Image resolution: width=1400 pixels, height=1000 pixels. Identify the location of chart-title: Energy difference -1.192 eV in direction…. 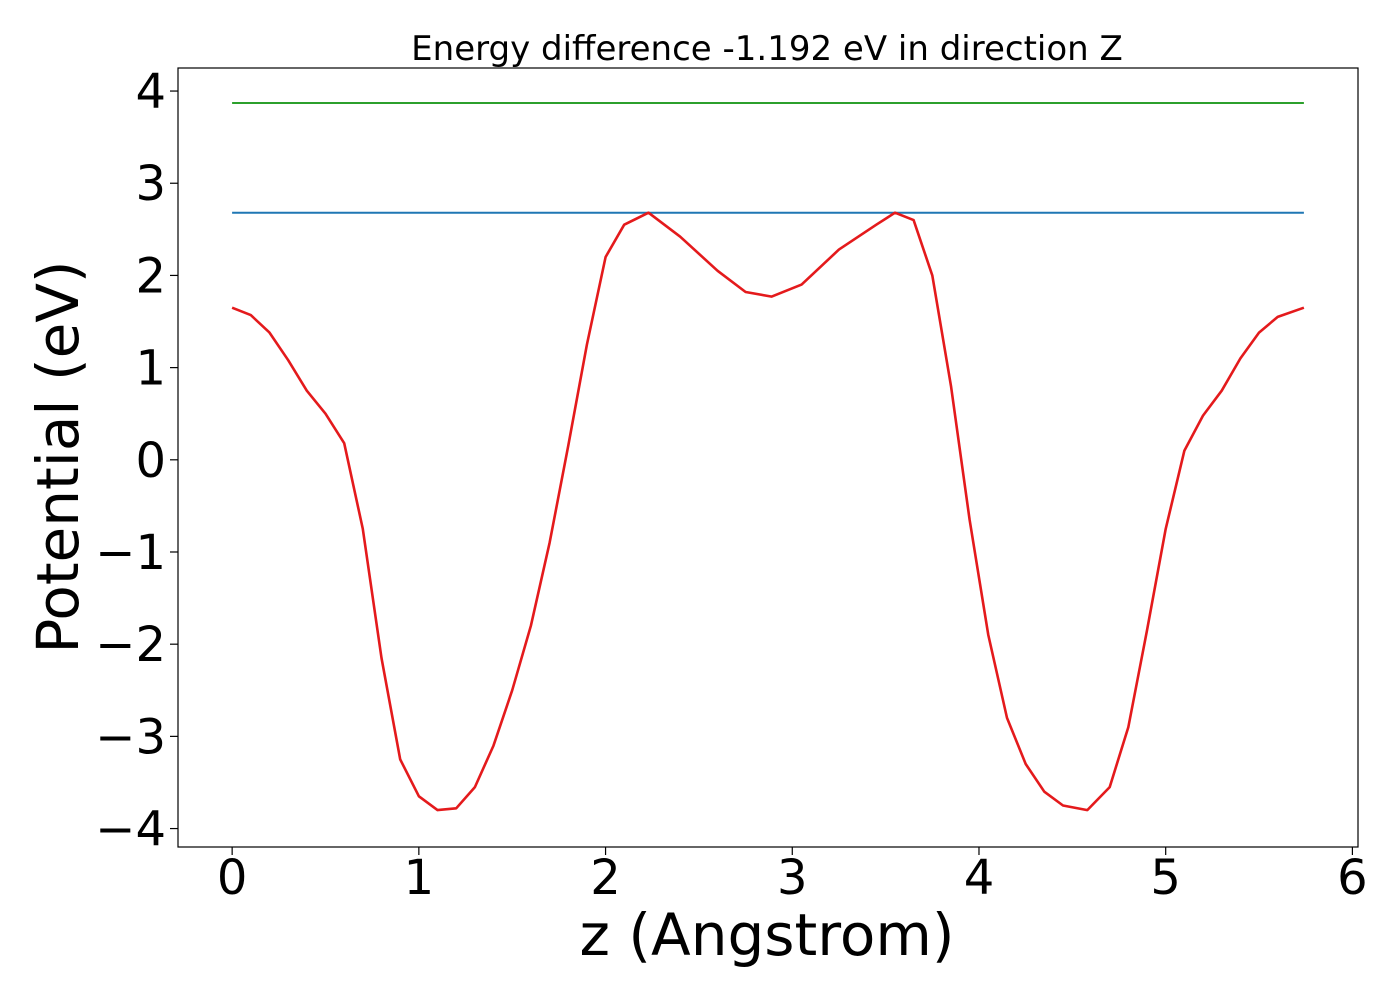
(767, 49).